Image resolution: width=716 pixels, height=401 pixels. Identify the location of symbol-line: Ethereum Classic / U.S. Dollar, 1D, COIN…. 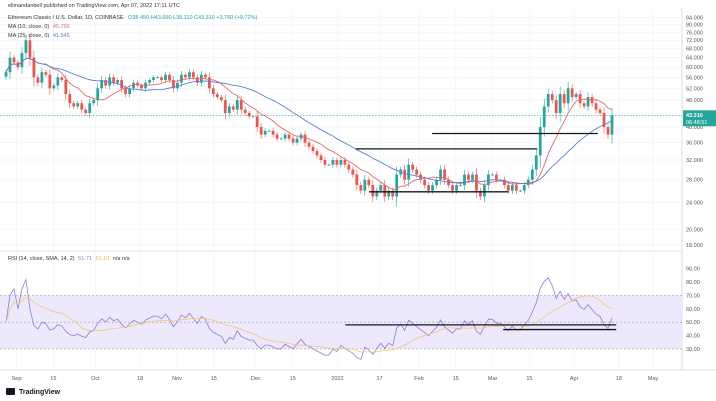
(132, 18).